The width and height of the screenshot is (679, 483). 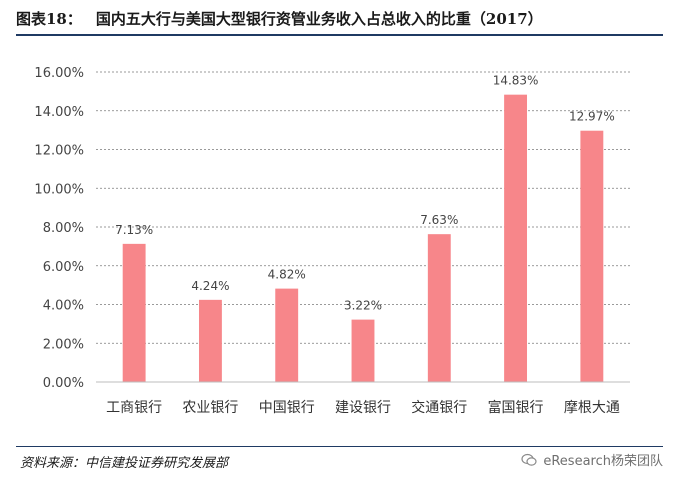 I want to click on x-category-label: 交通银行, so click(x=439, y=407).